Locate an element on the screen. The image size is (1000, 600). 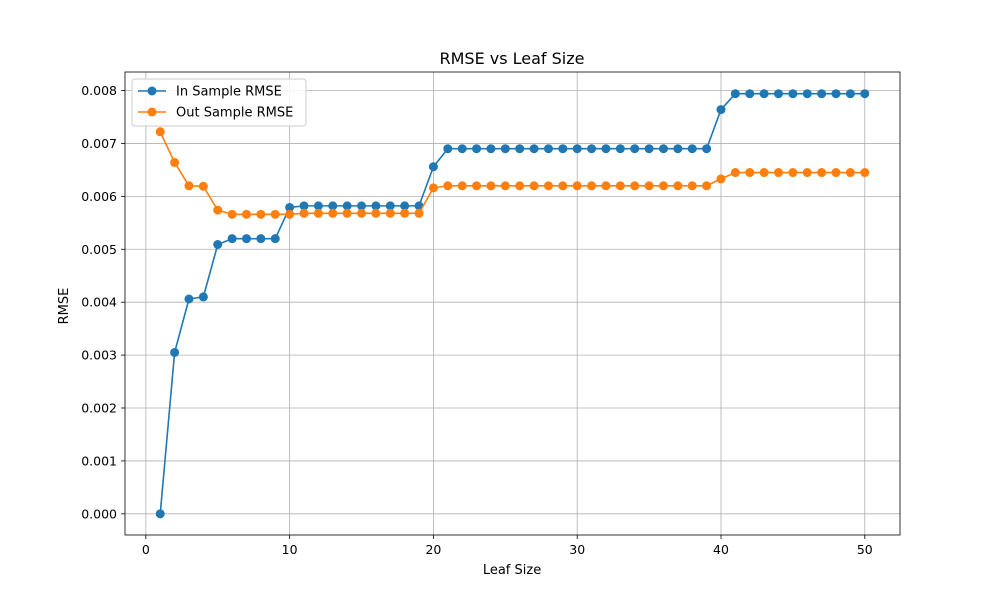
x-axis-label: Leaf Size is located at coordinates (512, 570).